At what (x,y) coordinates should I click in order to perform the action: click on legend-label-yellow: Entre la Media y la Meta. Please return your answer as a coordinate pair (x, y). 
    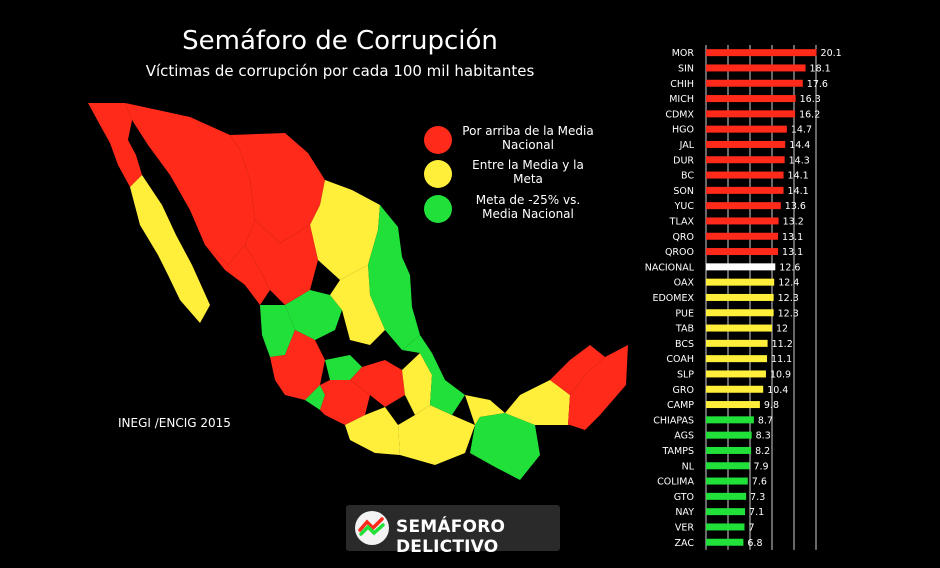
    Looking at the image, I should click on (528, 172).